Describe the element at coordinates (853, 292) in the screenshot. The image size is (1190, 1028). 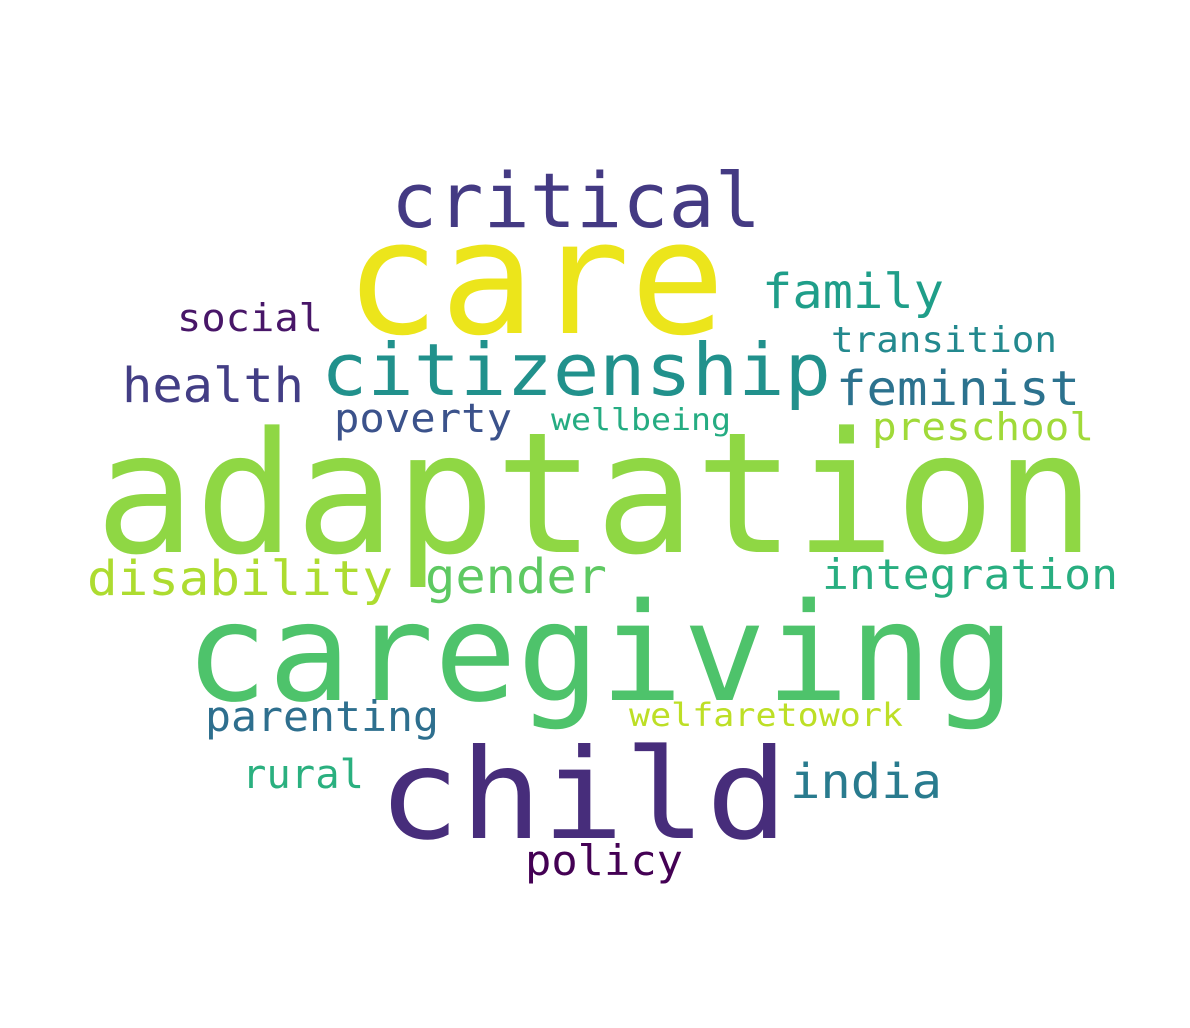
I see `word-family: family` at that location.